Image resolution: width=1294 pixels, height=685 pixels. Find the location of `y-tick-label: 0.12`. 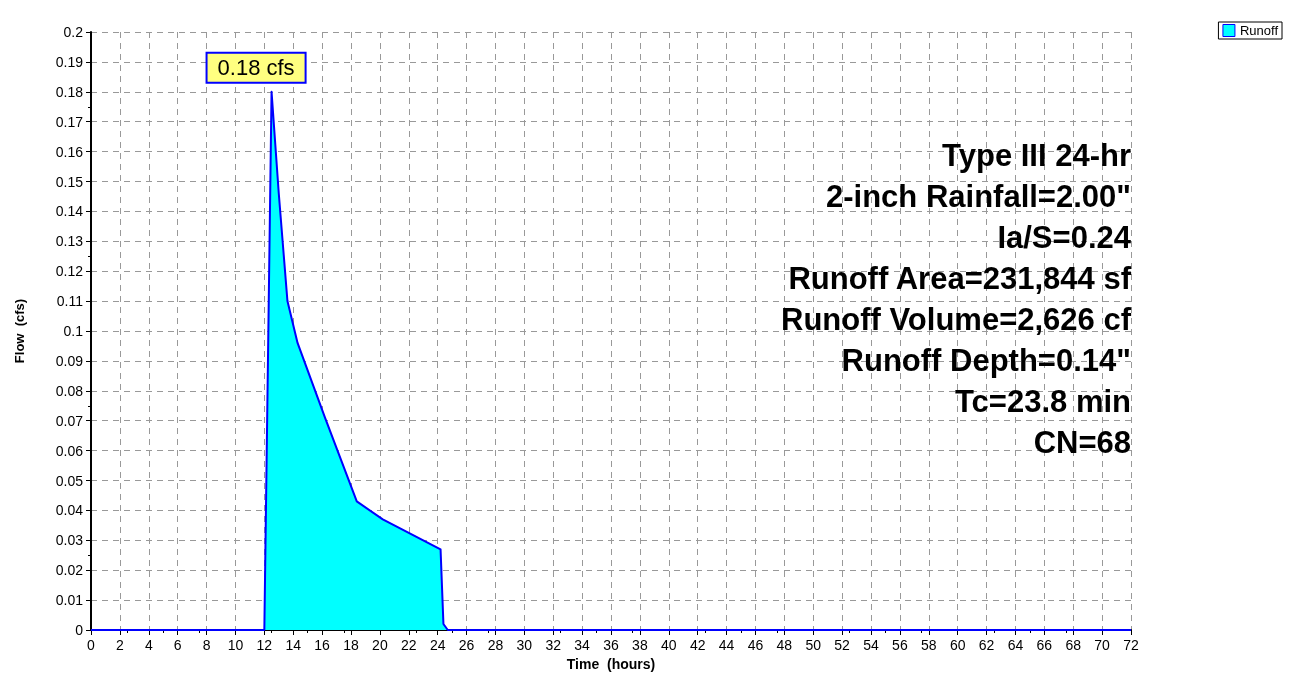

y-tick-label: 0.12 is located at coordinates (69, 271).